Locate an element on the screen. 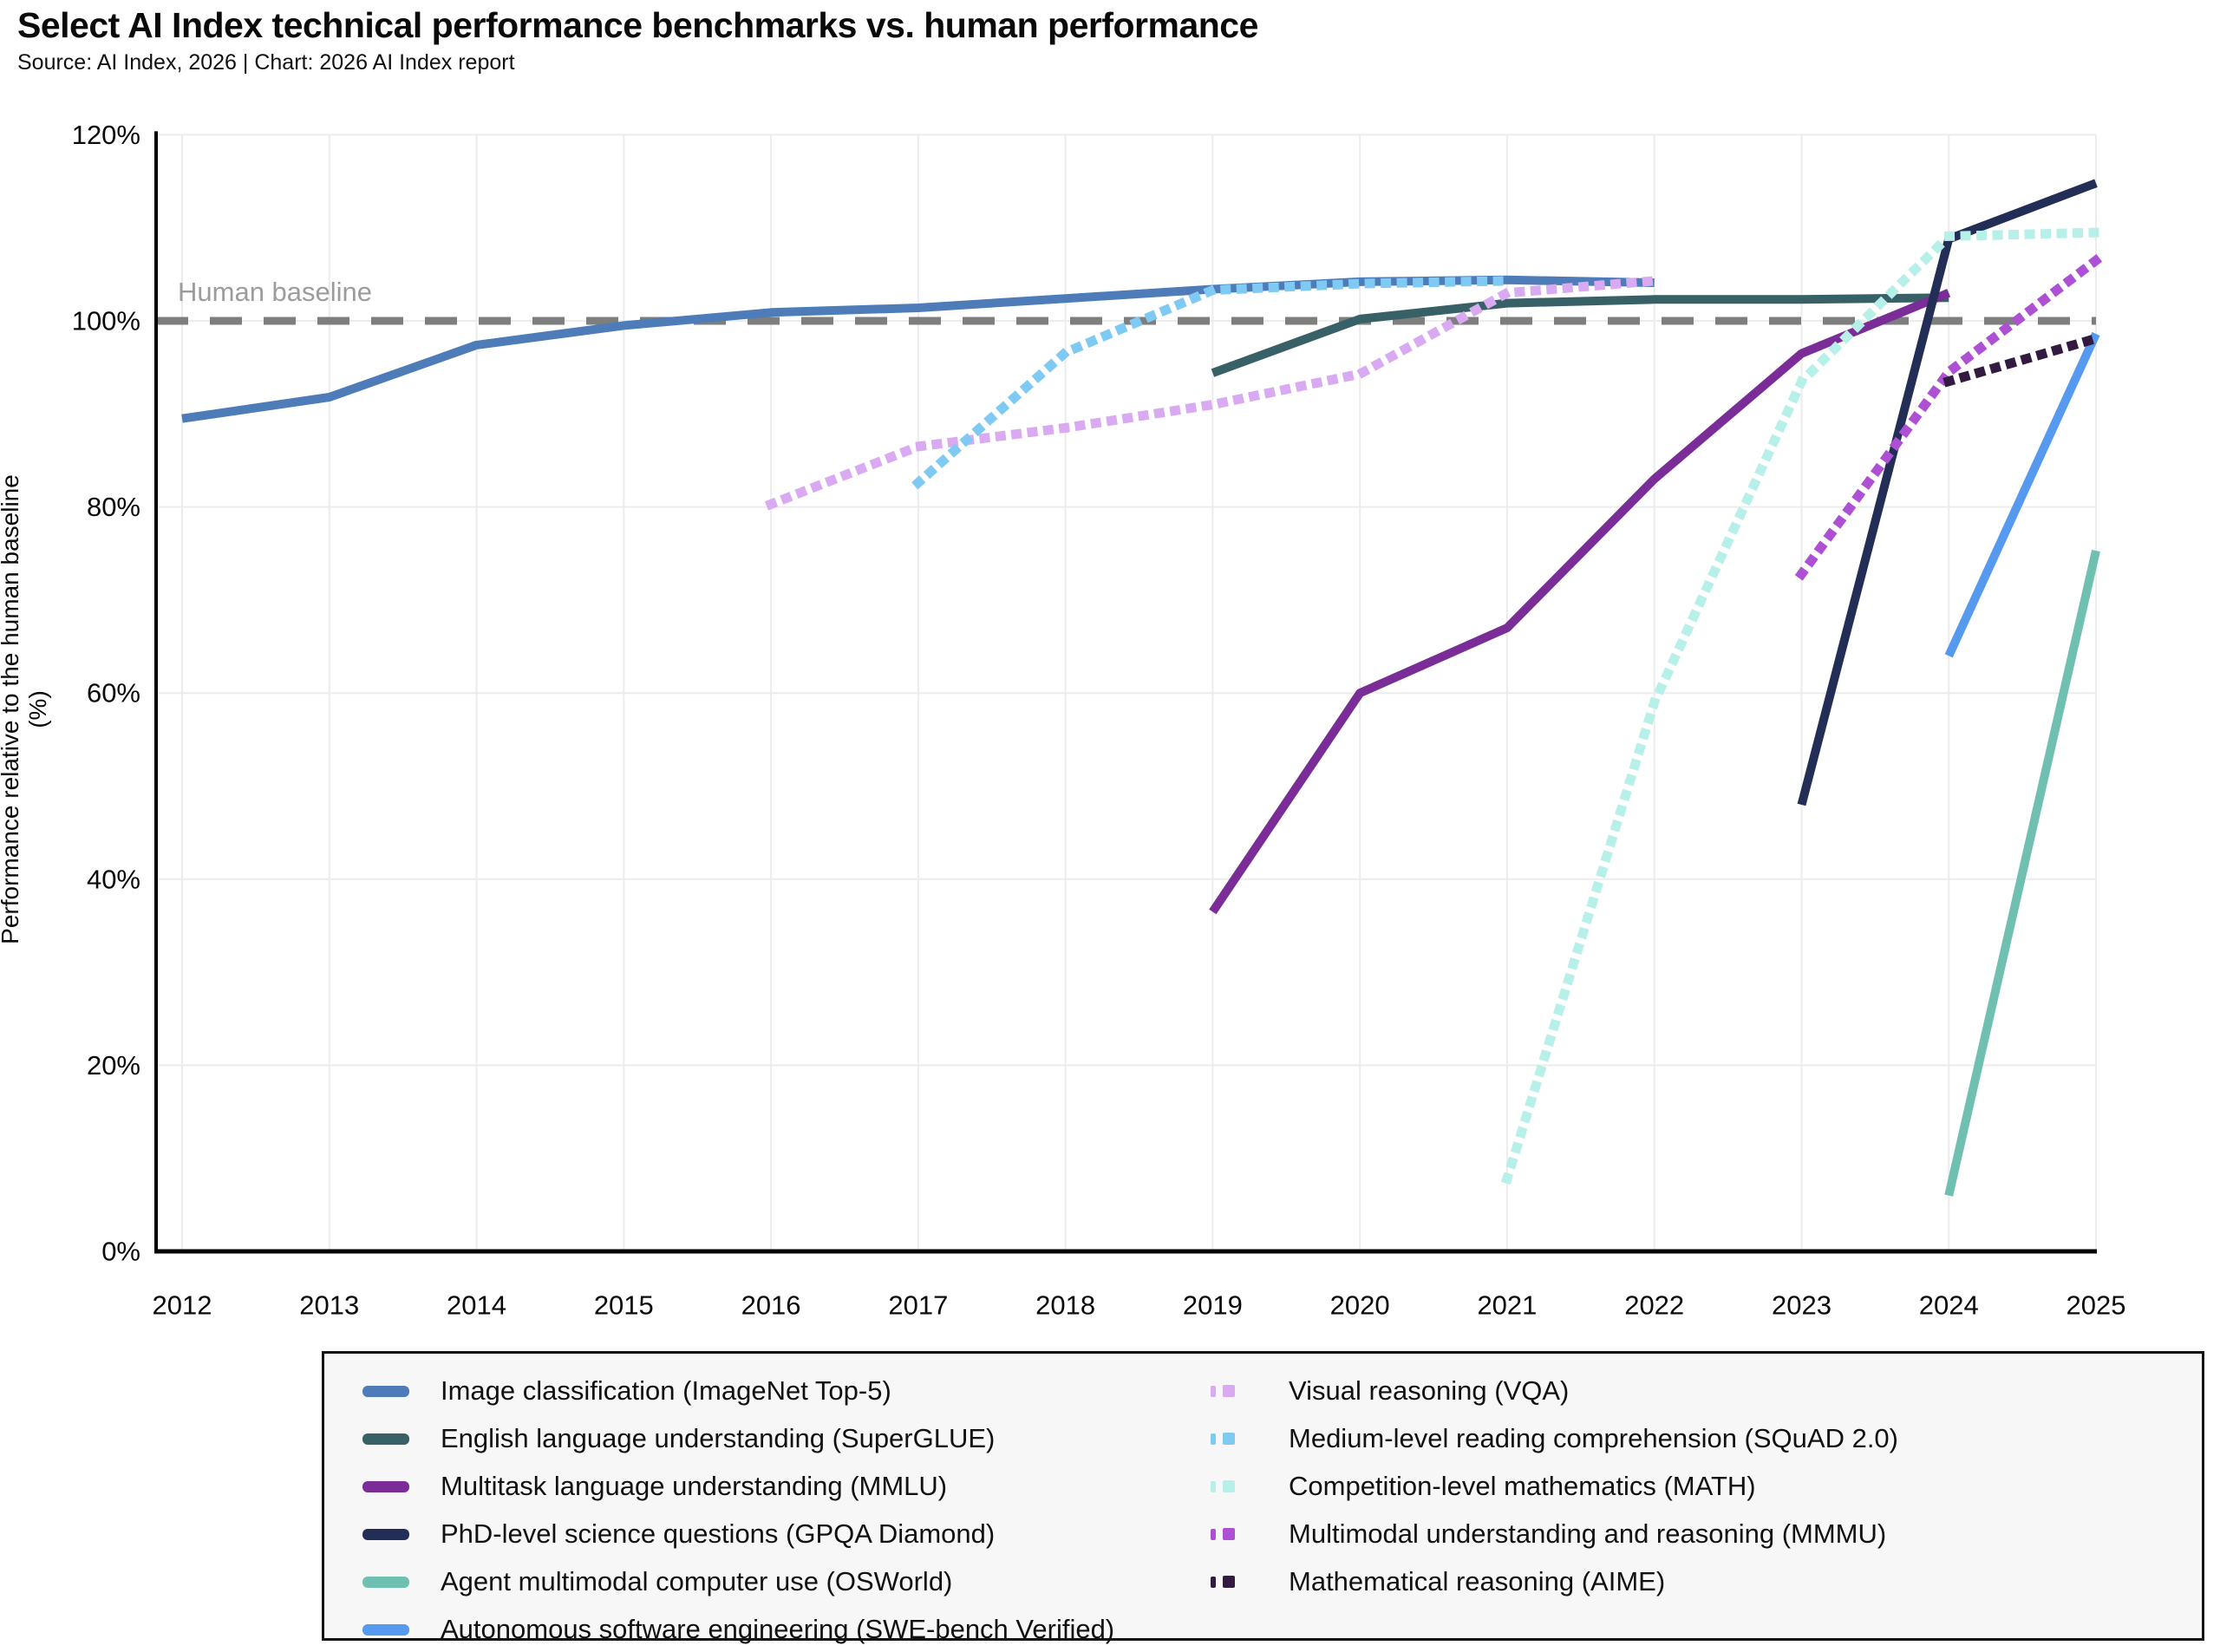  series-line-vqa is located at coordinates (1212, 393).